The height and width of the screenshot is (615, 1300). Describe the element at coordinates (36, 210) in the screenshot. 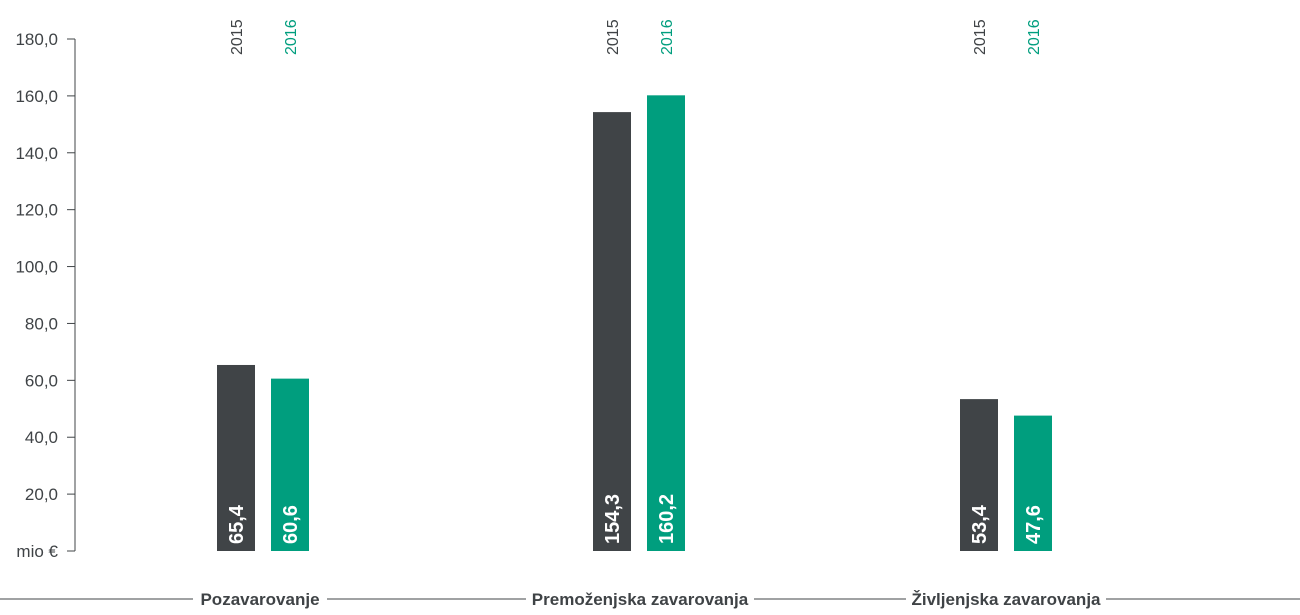

I see `y-tick-label: 120,0` at that location.